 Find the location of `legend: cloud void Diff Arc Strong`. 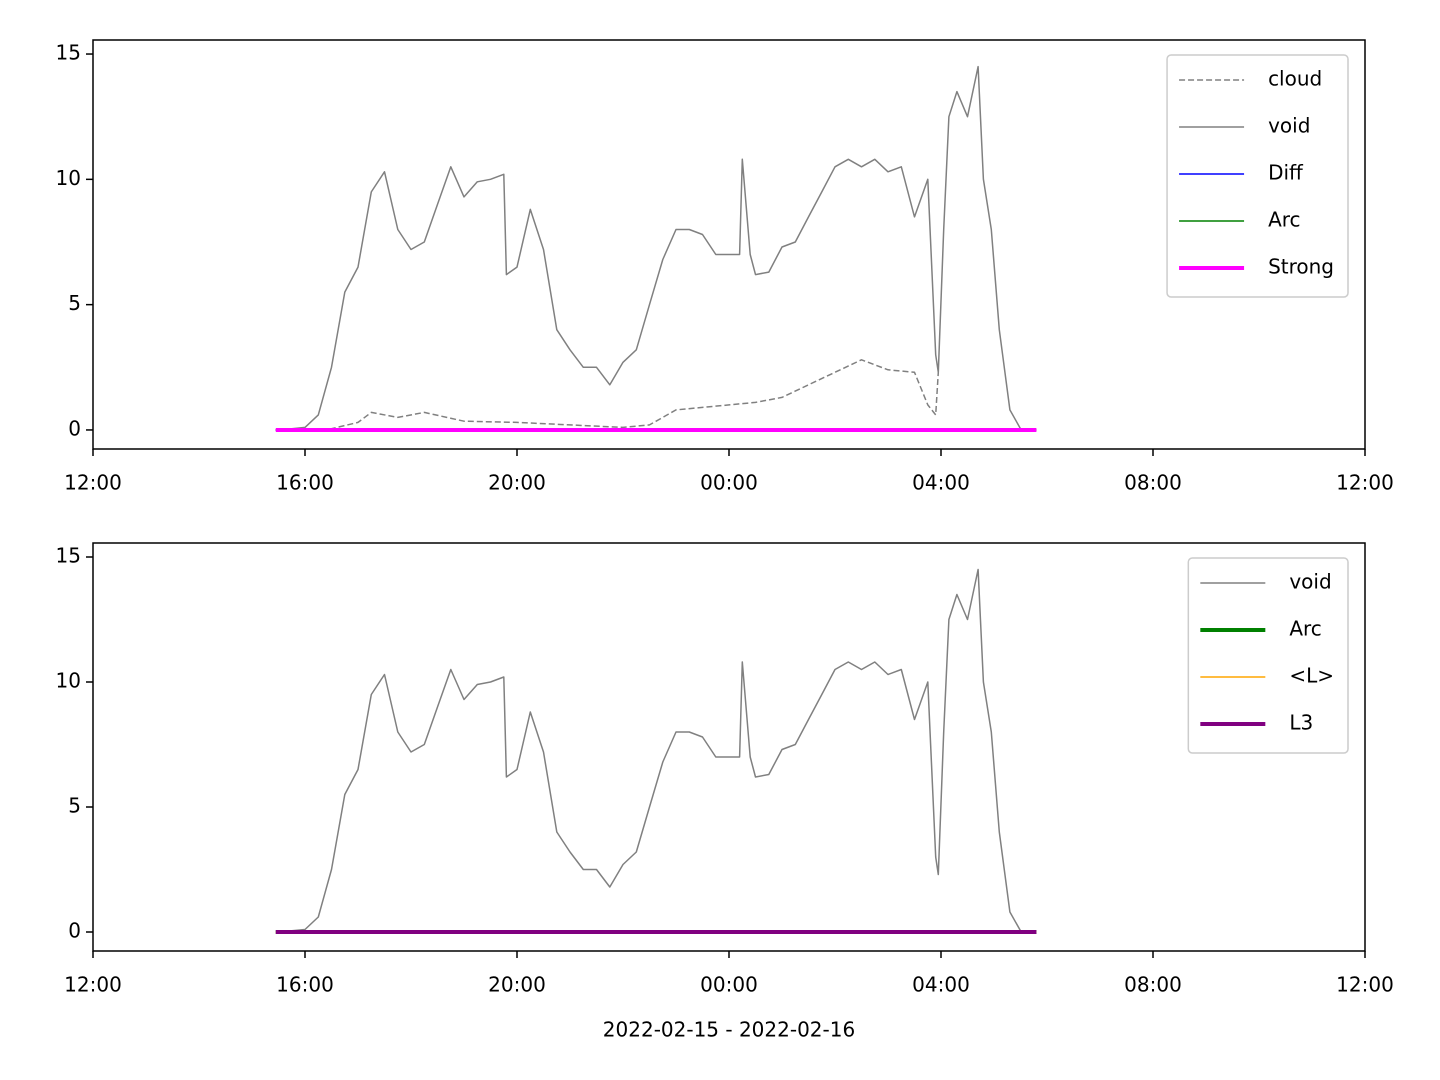

legend: cloud void Diff Arc Strong is located at coordinates (1257, 176).